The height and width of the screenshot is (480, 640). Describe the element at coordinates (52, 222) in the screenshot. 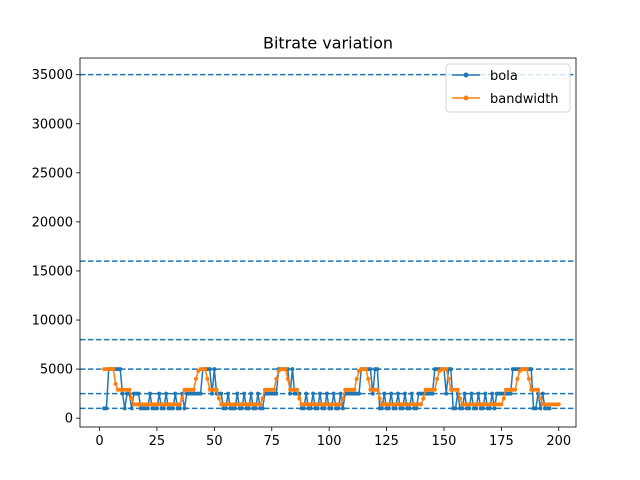

I see `y-tick-label: 20000` at that location.